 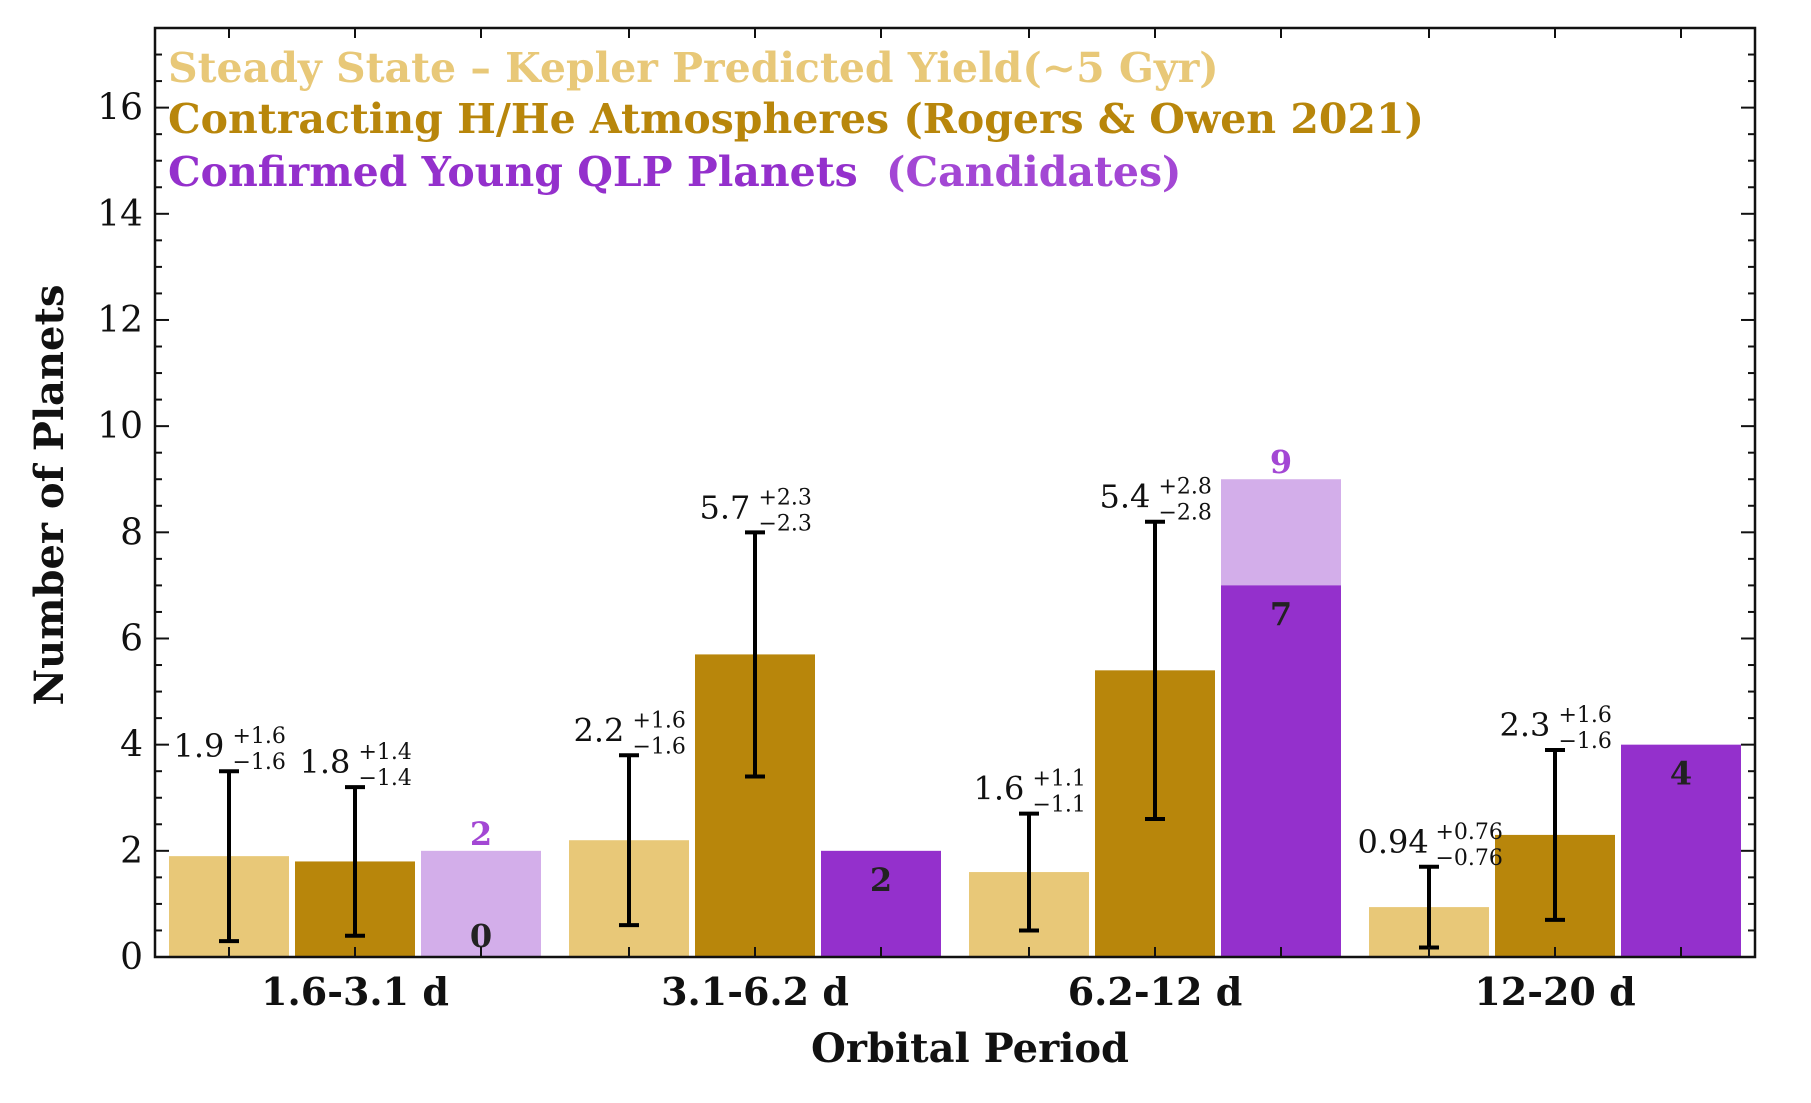 What do you see at coordinates (1185, 487) in the screenshot?
I see `error-label-plus-contracting-2: +2.8` at bounding box center [1185, 487].